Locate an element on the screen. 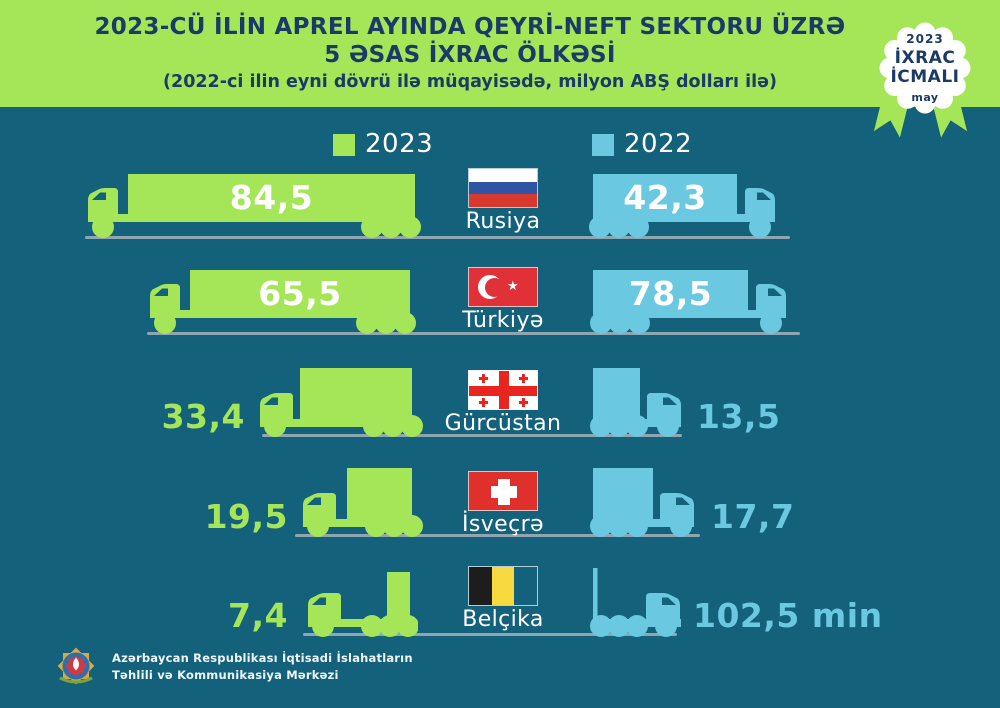 This screenshot has height=708, width=1000. value-2022-rusiya: 42,3 is located at coordinates (665, 197).